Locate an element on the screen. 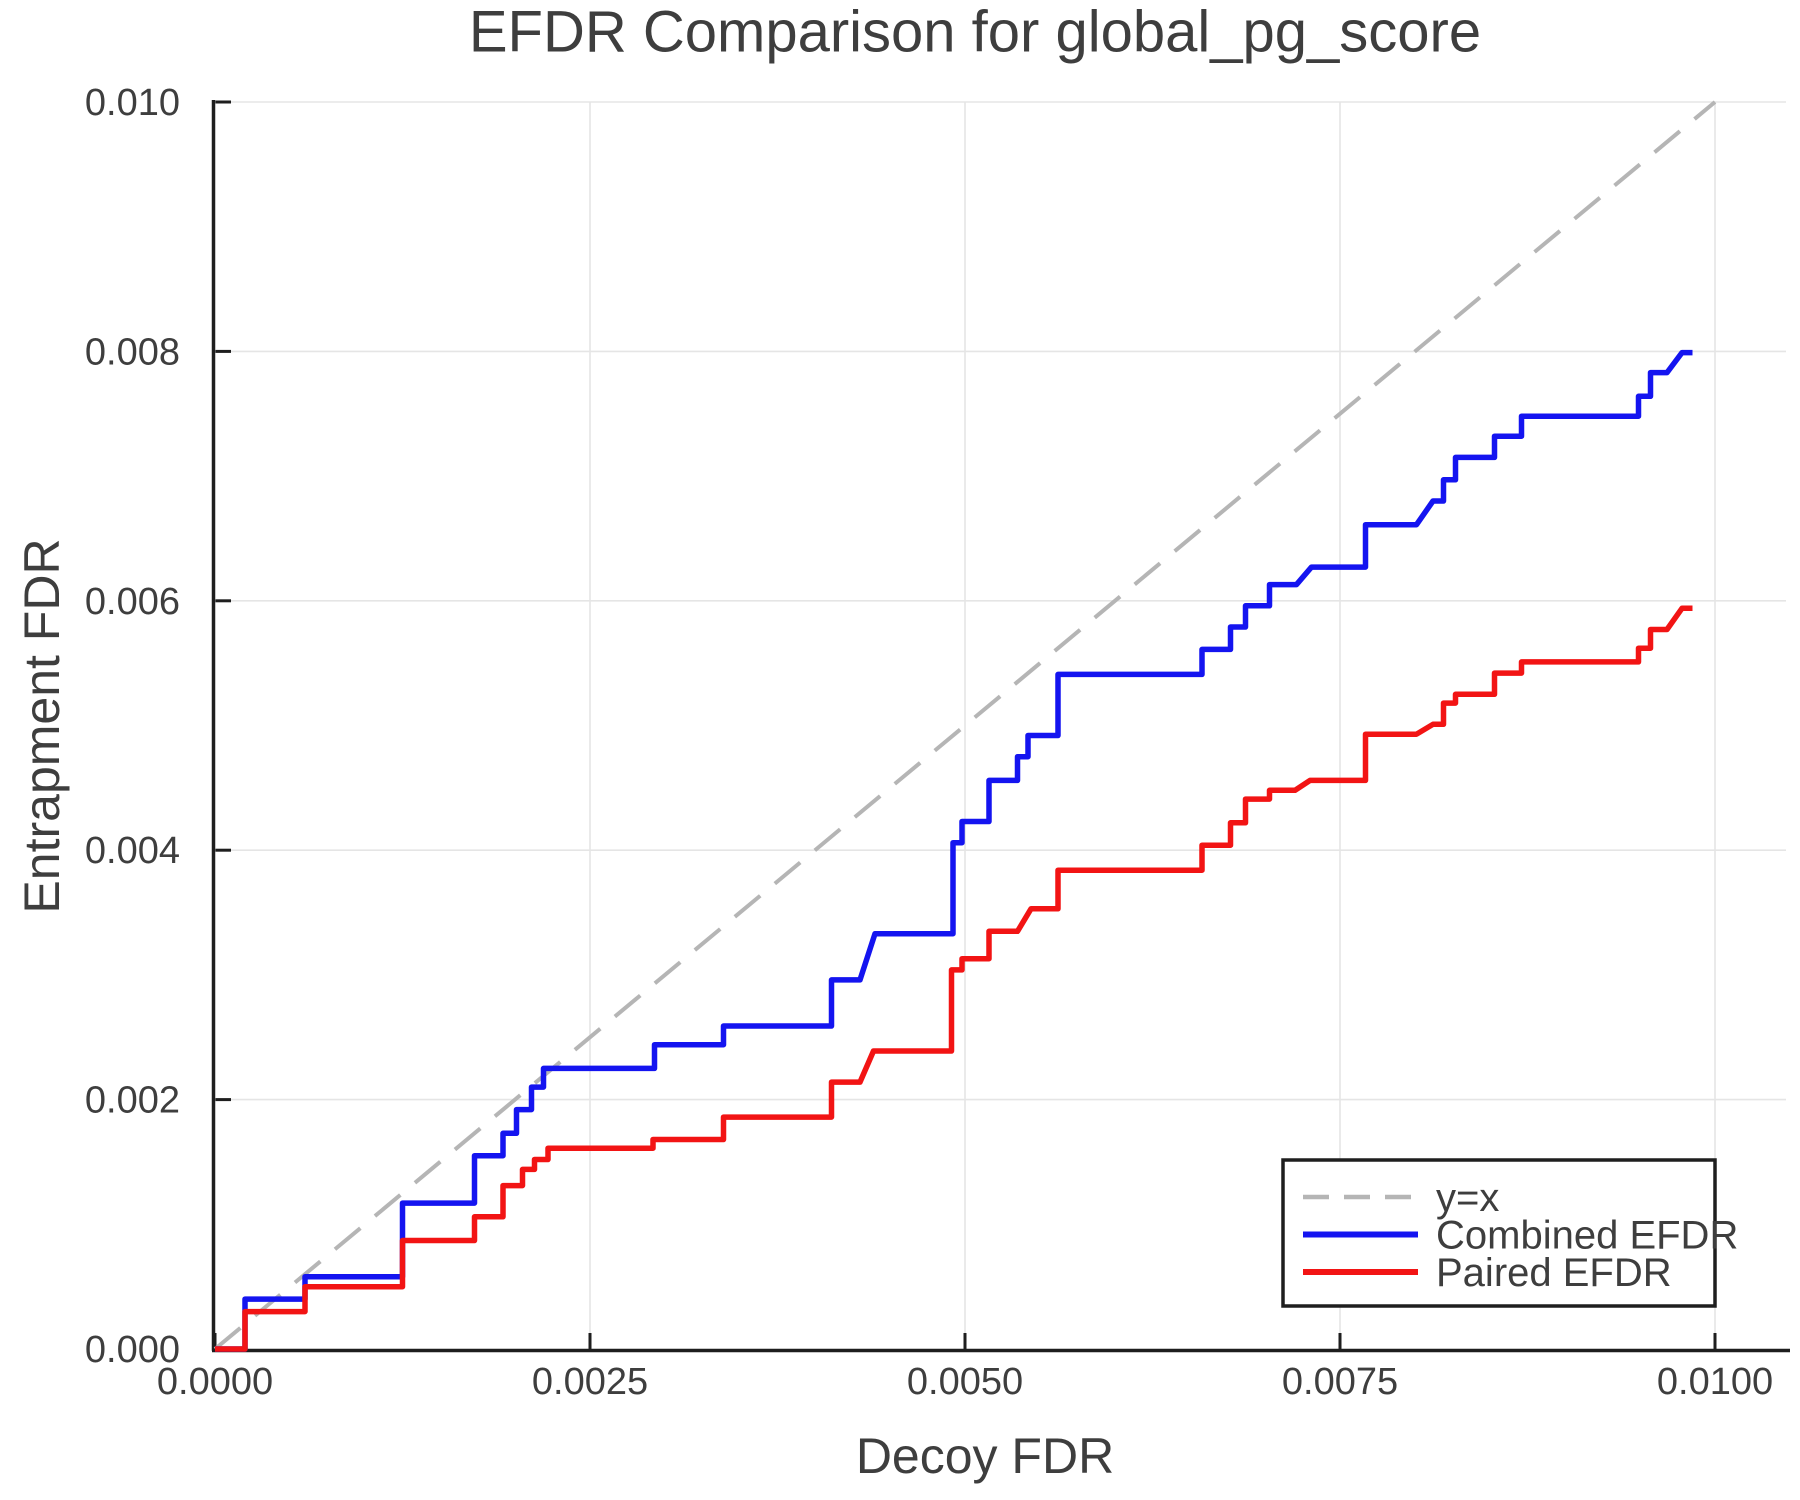 This screenshot has width=1800, height=1500. x-tick-label: 0.0000 is located at coordinates (215, 1382).